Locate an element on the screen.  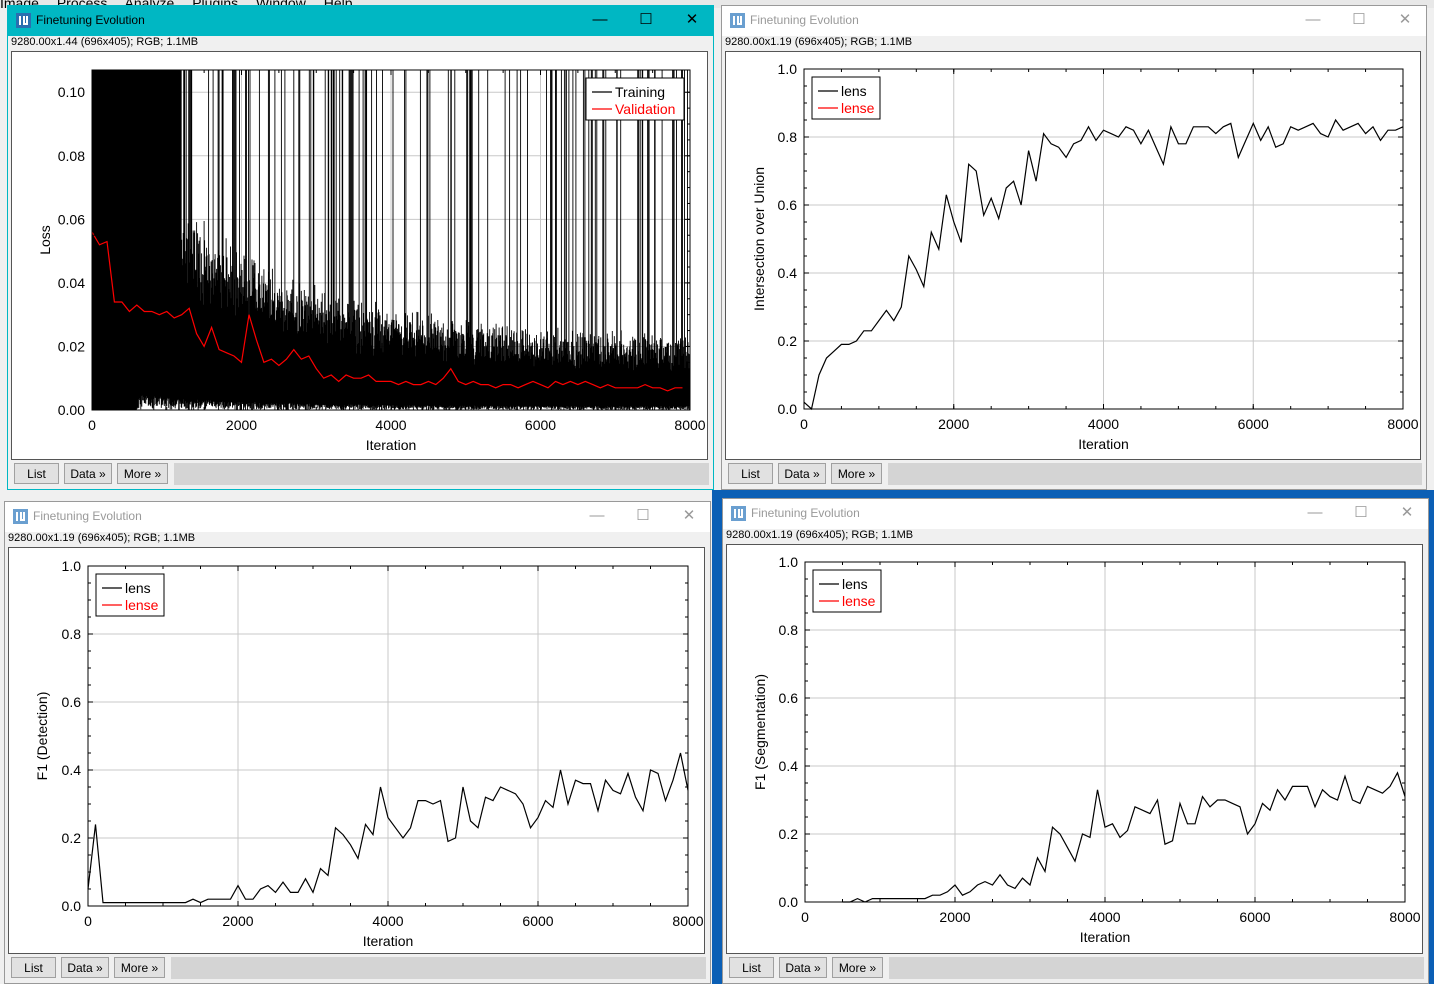
y-tick-label: 0.02 is located at coordinates (71, 346).